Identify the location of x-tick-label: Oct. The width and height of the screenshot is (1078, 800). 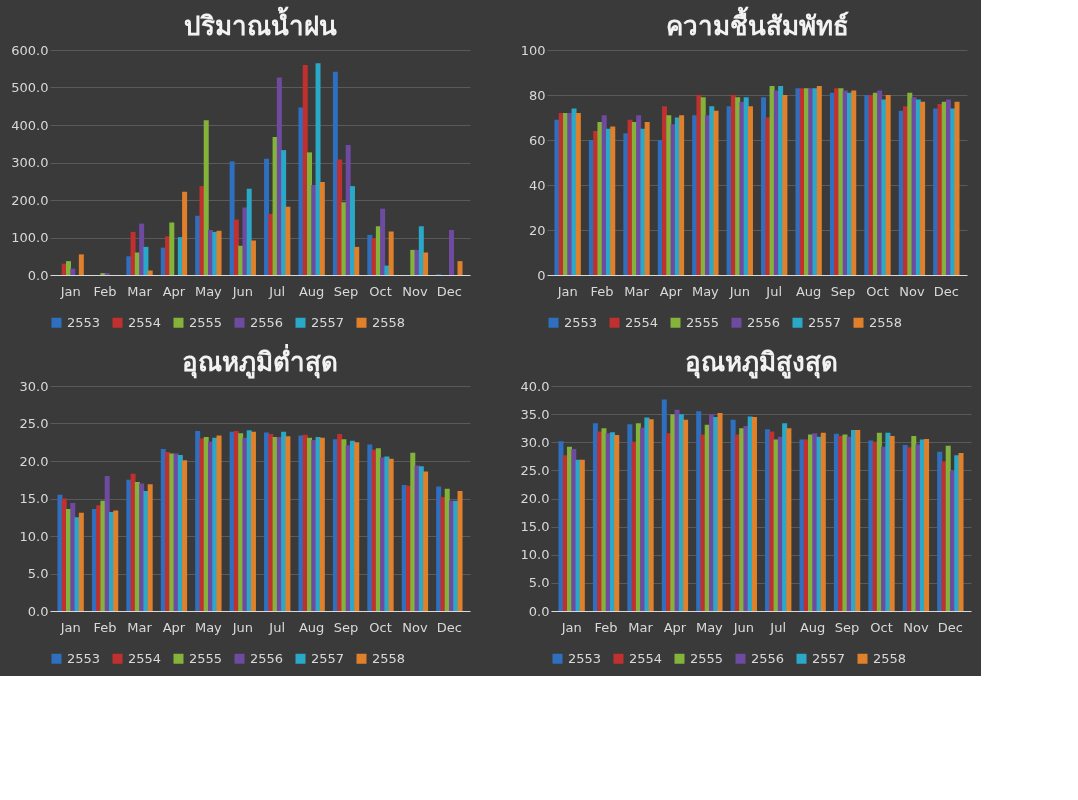
(881, 627).